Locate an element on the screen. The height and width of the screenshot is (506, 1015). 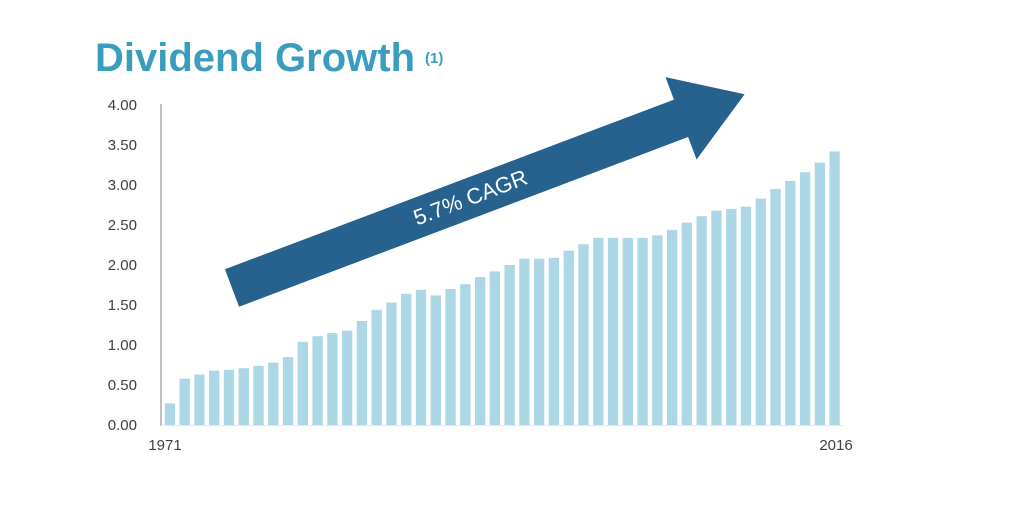
bar-1999 is located at coordinates (583, 334).